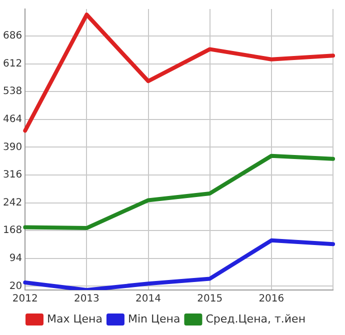 The image size is (345, 335). I want to click on x-tick-label: 2012, so click(25, 299).